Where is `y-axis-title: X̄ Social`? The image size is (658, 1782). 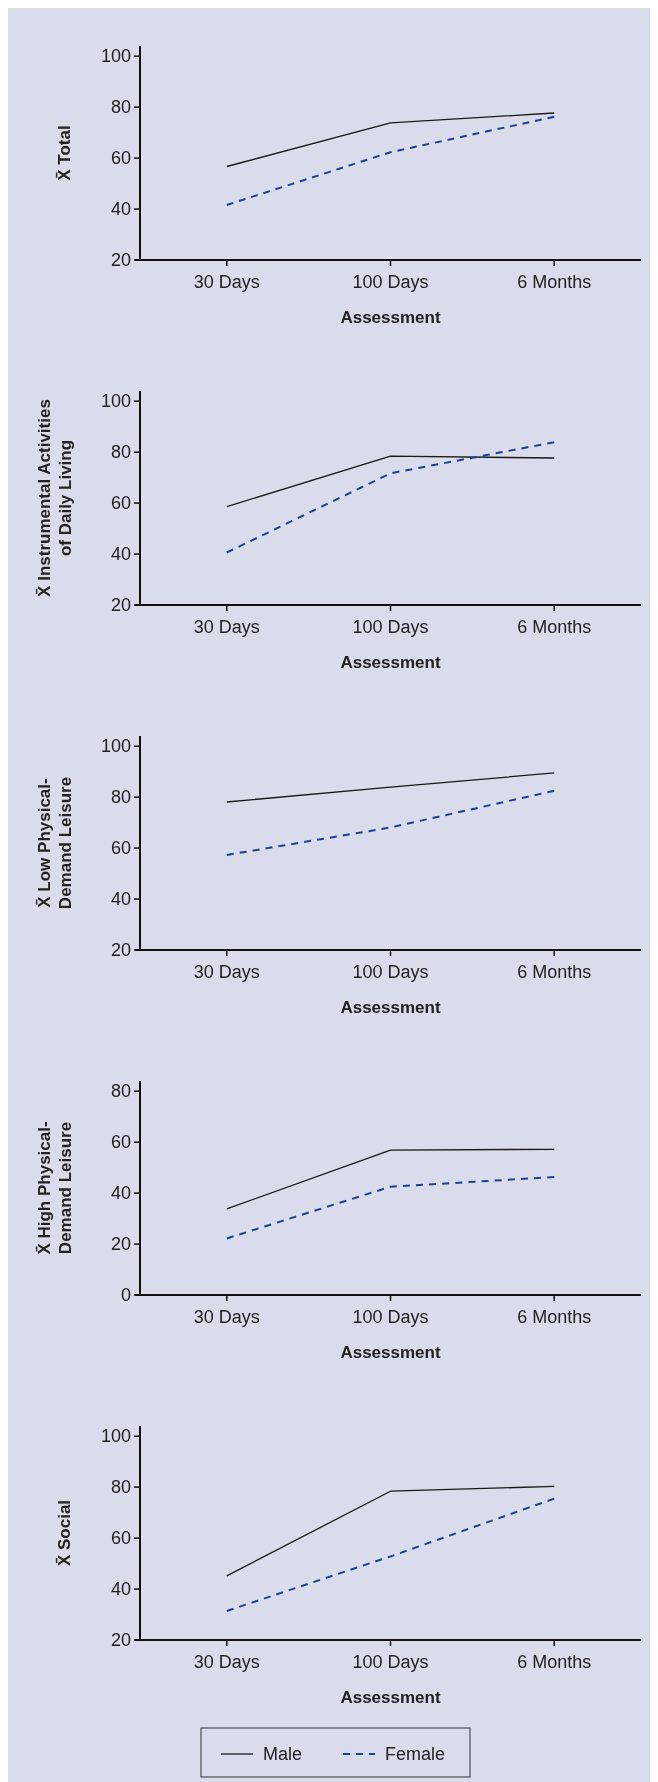 y-axis-title: X̄ Social is located at coordinates (64, 1533).